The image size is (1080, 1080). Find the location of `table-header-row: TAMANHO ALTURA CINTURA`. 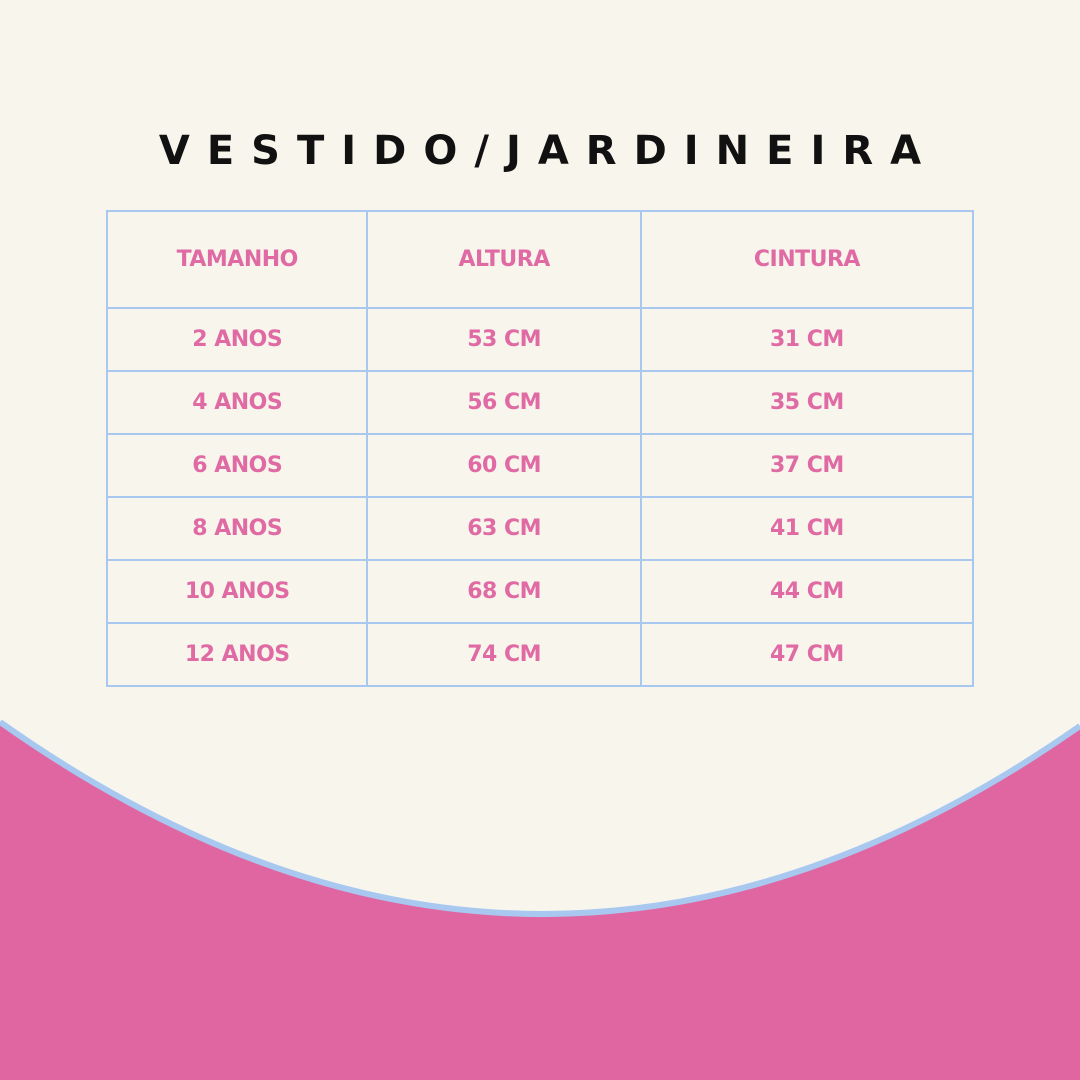

table-header-row: TAMANHO ALTURA CINTURA is located at coordinates (540, 259).